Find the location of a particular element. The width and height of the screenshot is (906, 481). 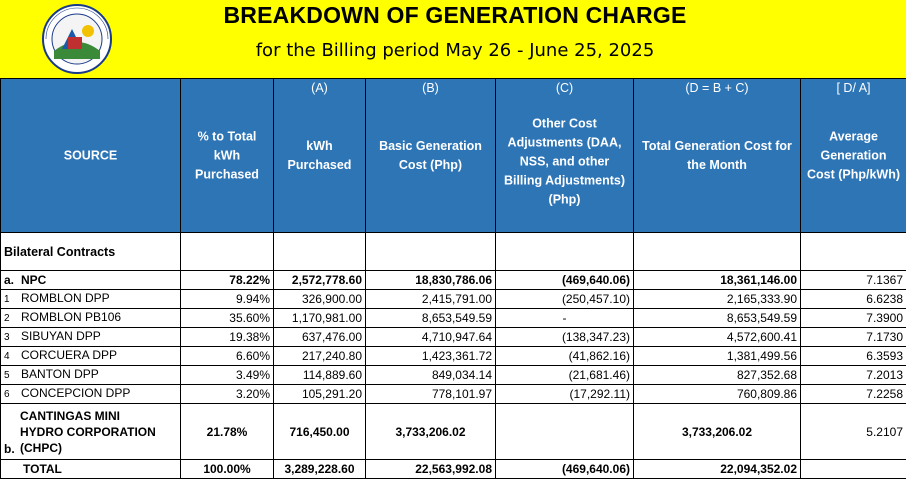

row-basic: 778,101.97 is located at coordinates (430, 394).